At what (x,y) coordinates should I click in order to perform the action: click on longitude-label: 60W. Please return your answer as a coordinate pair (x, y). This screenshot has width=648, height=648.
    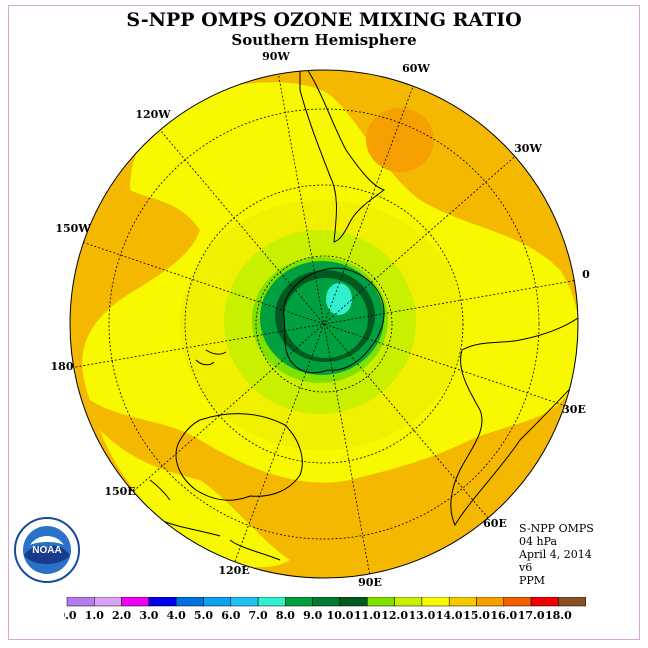
    Looking at the image, I should click on (416, 68).